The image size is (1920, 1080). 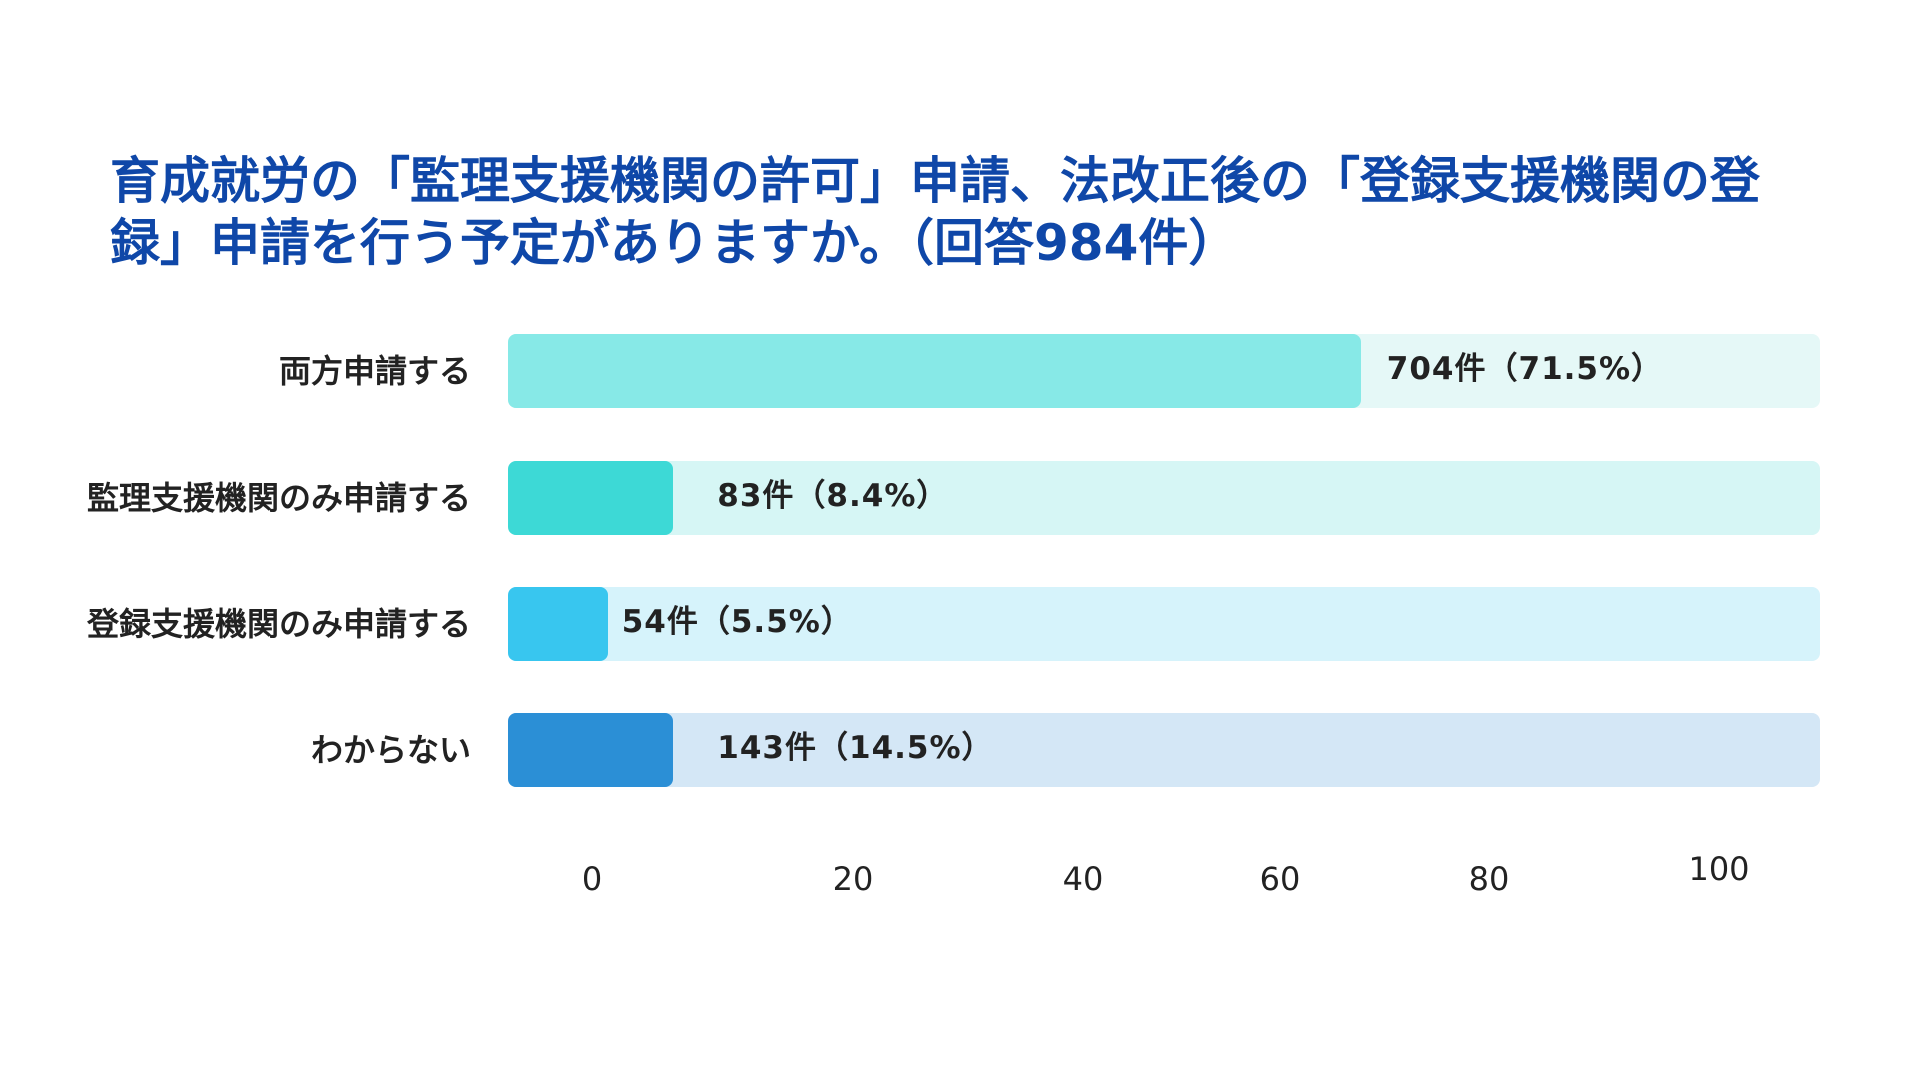 What do you see at coordinates (737, 622) in the screenshot?
I see `data-label: 54件（5.5%）` at bounding box center [737, 622].